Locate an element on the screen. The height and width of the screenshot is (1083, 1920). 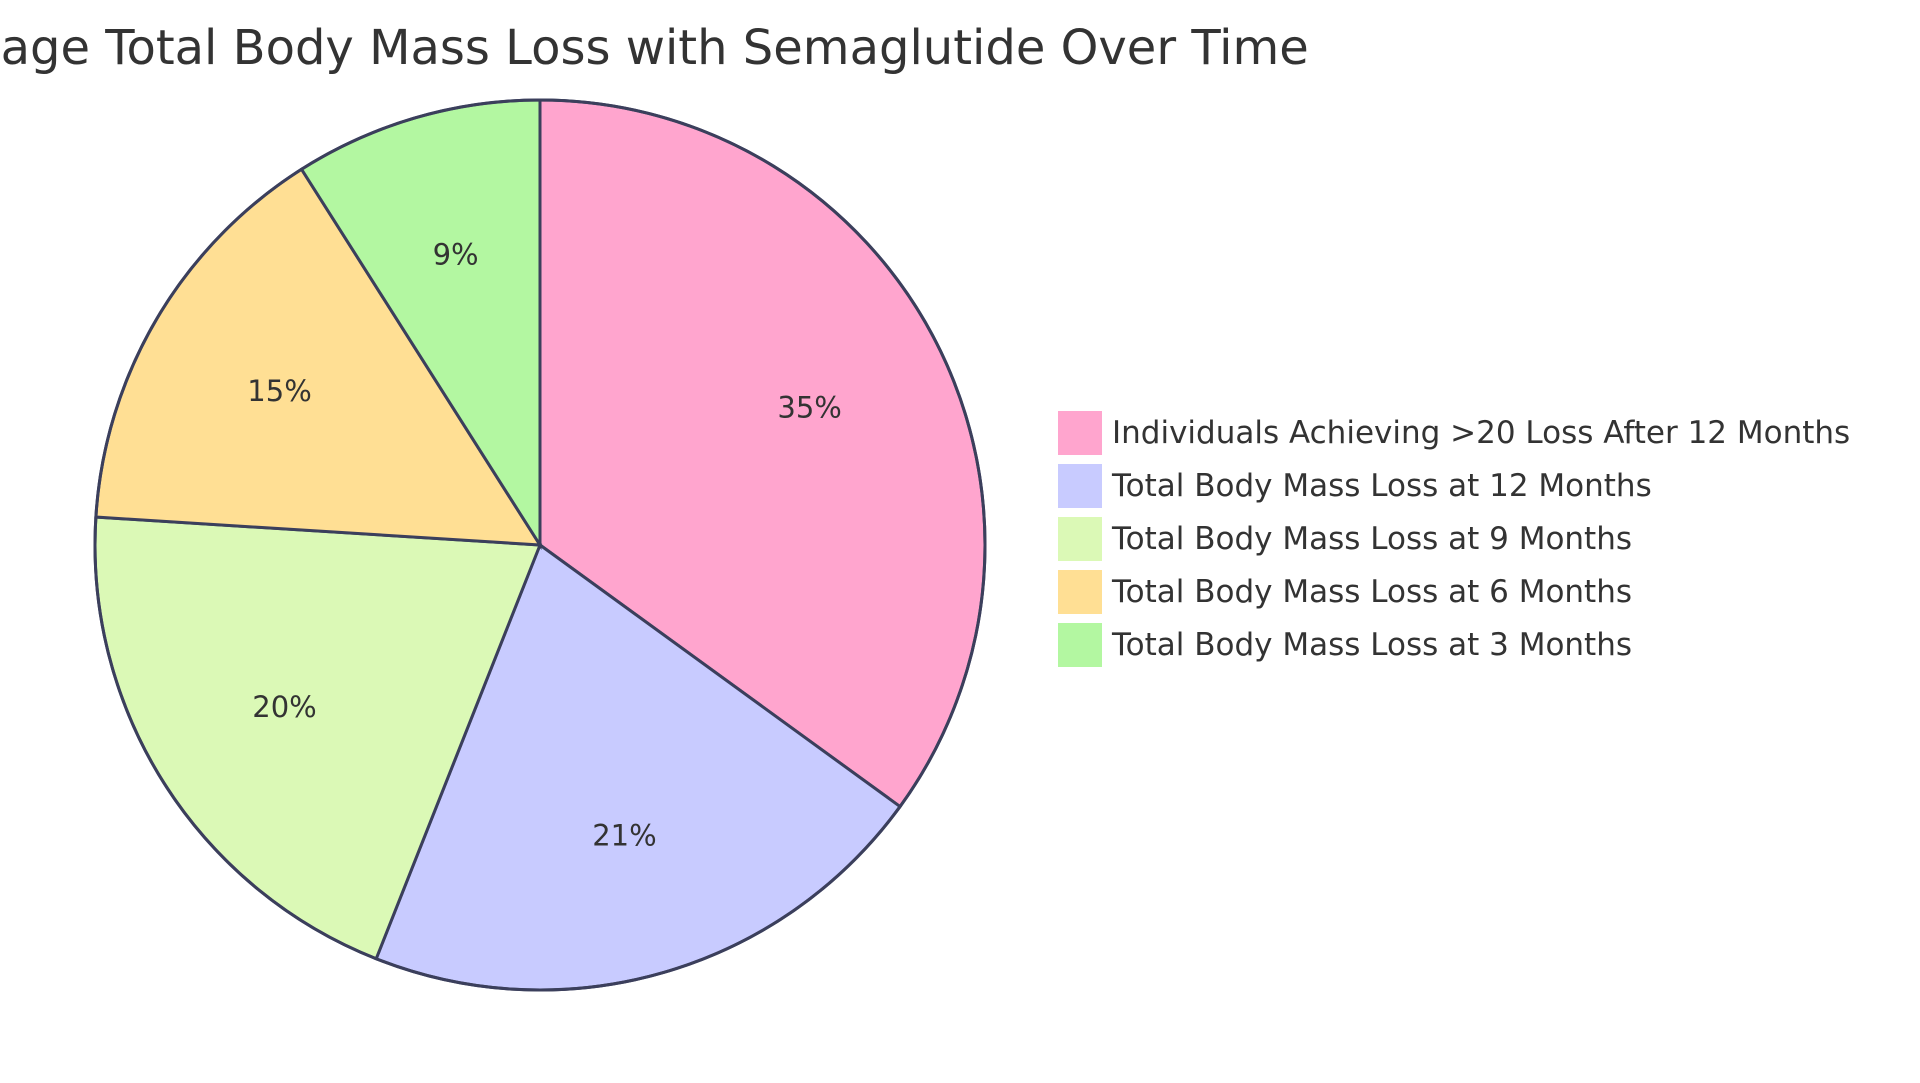
slice-label-1: 35% is located at coordinates (809, 408).